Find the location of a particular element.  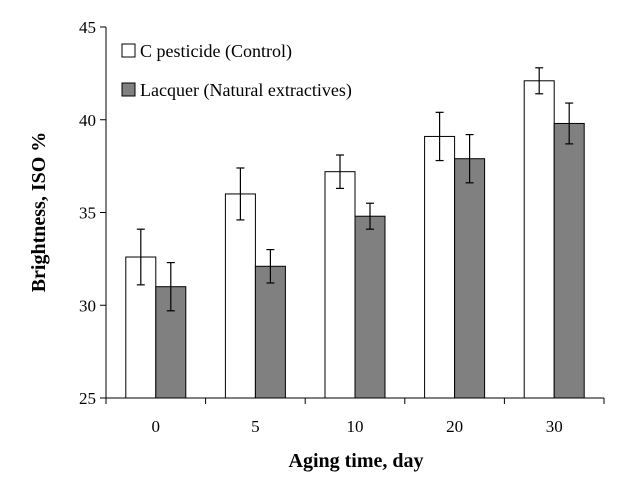

x-tick-label: 30 is located at coordinates (554, 426).